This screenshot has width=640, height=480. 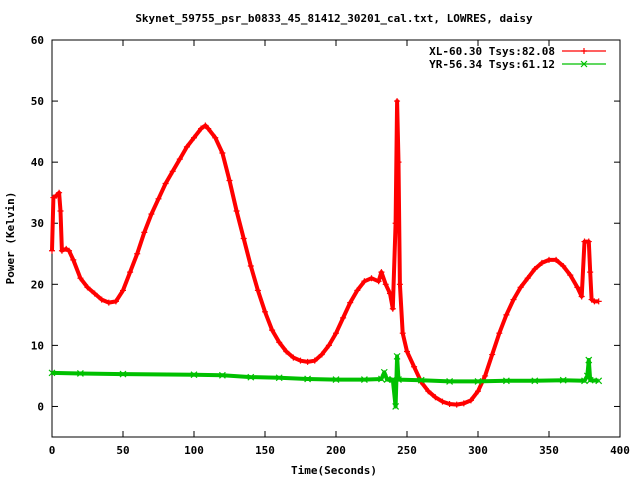 I want to click on x-tick-label: 350, so click(x=549, y=450).